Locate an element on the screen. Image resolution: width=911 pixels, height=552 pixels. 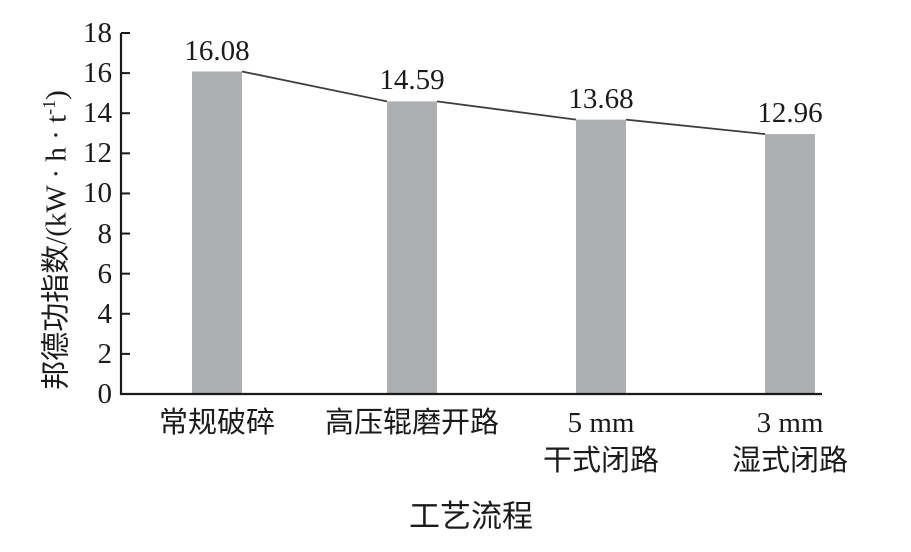
x-axis-title: 工艺流程 is located at coordinates (471, 516).